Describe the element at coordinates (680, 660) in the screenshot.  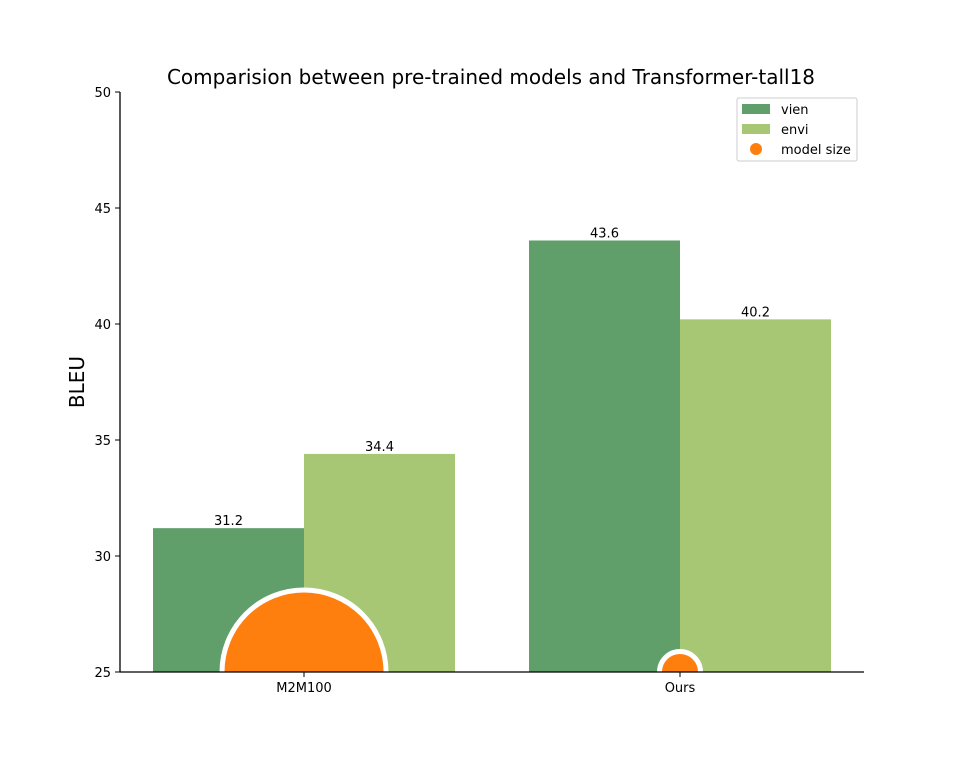
I see `model-size-marker-ours` at that location.